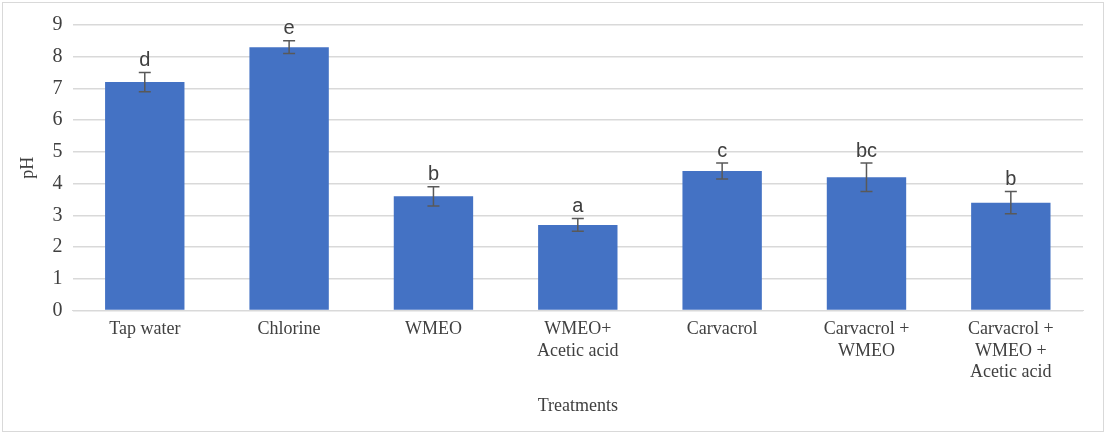 This screenshot has height=435, width=1109. I want to click on y-tick-label: 9, so click(57, 23).